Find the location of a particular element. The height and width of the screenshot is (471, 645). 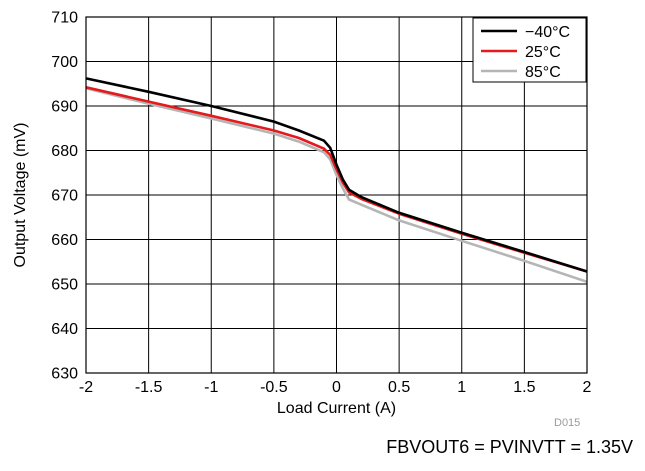

x-axis-label: Load Current (A) is located at coordinates (336, 408).